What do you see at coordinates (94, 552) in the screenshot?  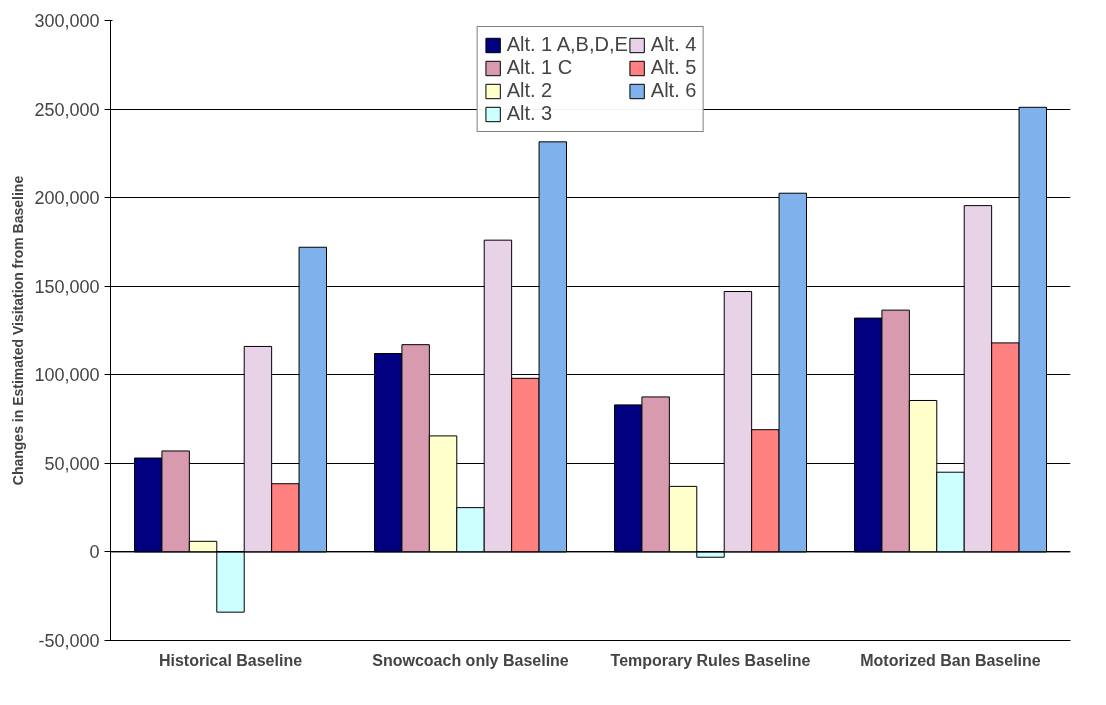 I see `y-tick-label: 0` at bounding box center [94, 552].